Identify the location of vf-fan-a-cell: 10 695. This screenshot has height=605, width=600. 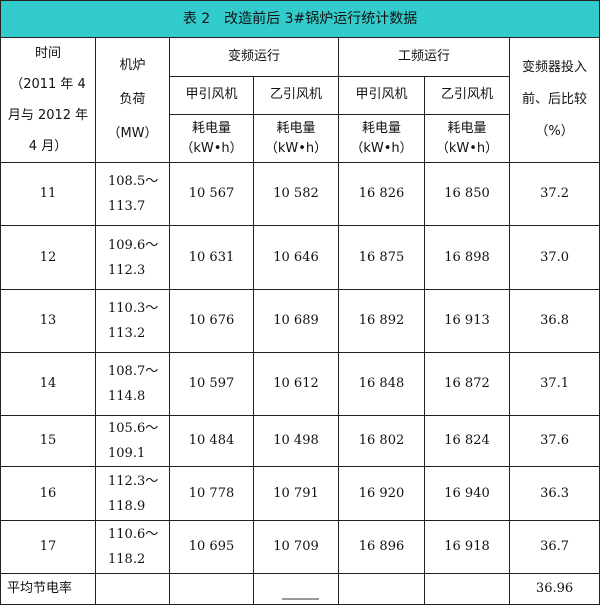
(211, 547).